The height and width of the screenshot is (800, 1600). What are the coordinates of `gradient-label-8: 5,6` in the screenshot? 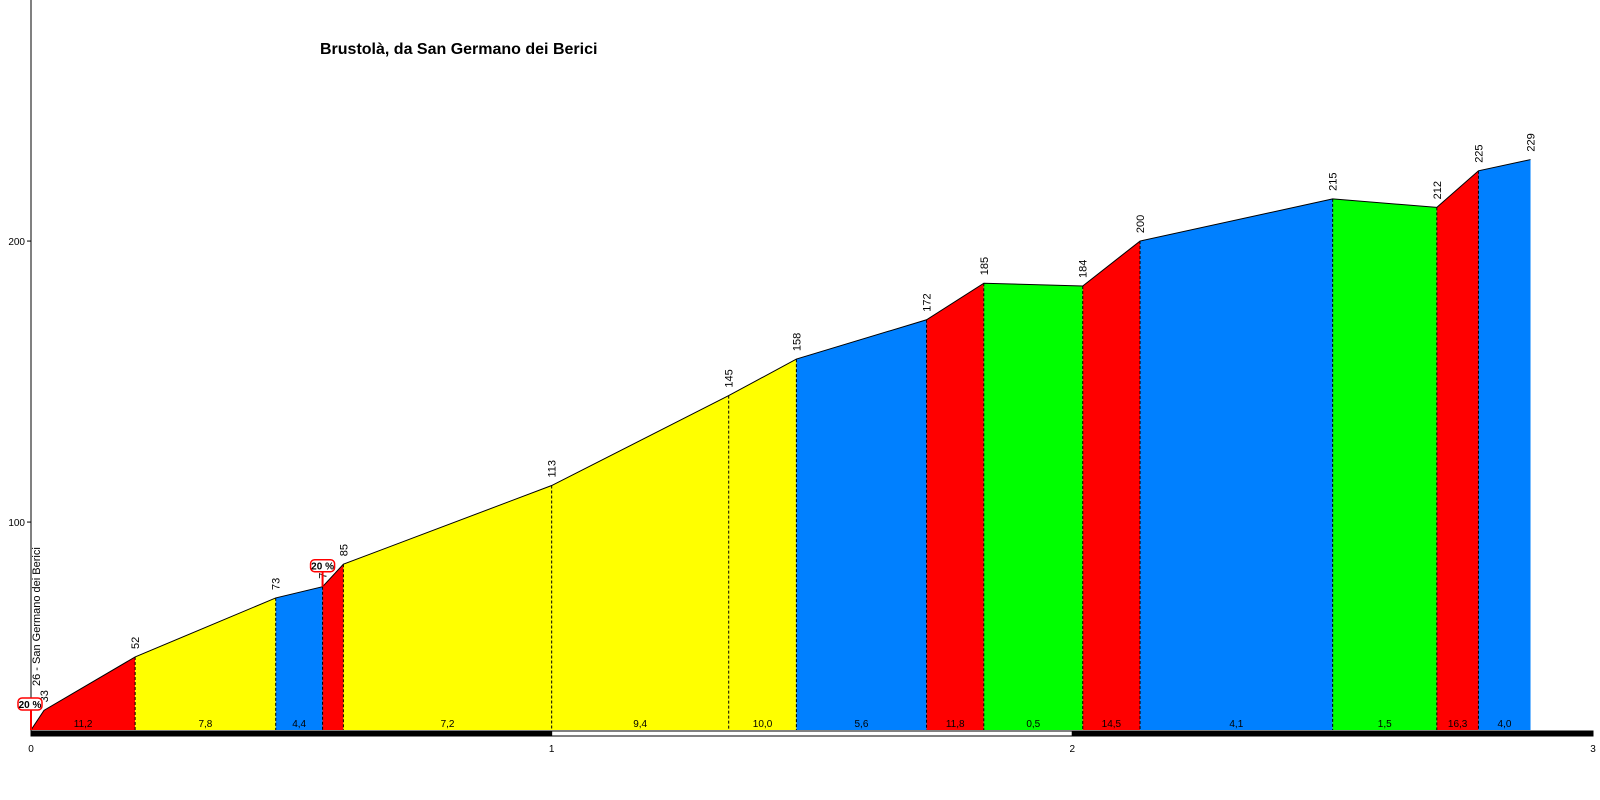 It's located at (862, 724).